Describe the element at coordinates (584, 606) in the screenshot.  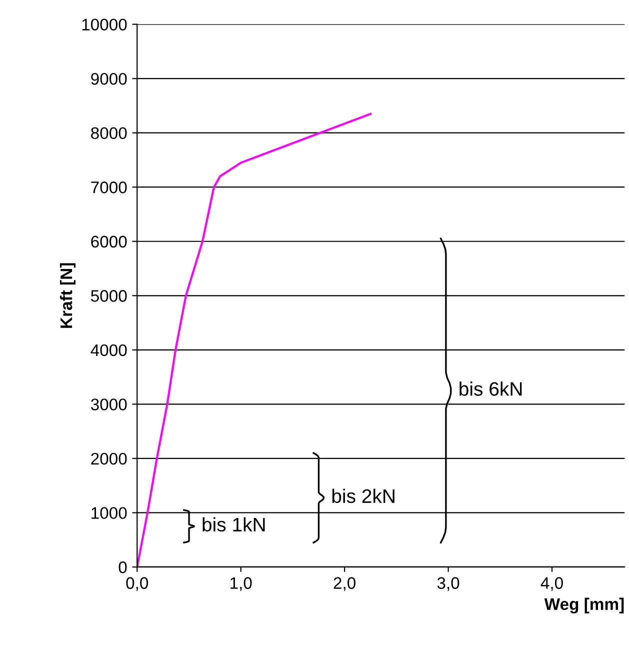
I see `x-axis-title: Weg [mm]` at that location.